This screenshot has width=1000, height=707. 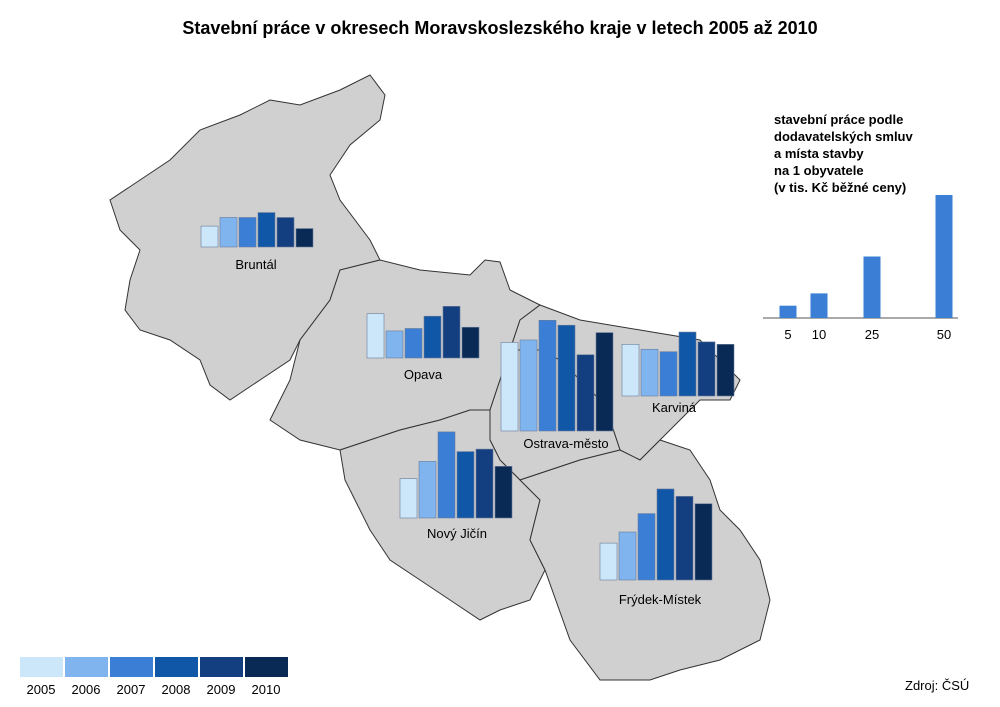 What do you see at coordinates (819, 170) in the screenshot?
I see `scale-title: na 1 obyvatele` at bounding box center [819, 170].